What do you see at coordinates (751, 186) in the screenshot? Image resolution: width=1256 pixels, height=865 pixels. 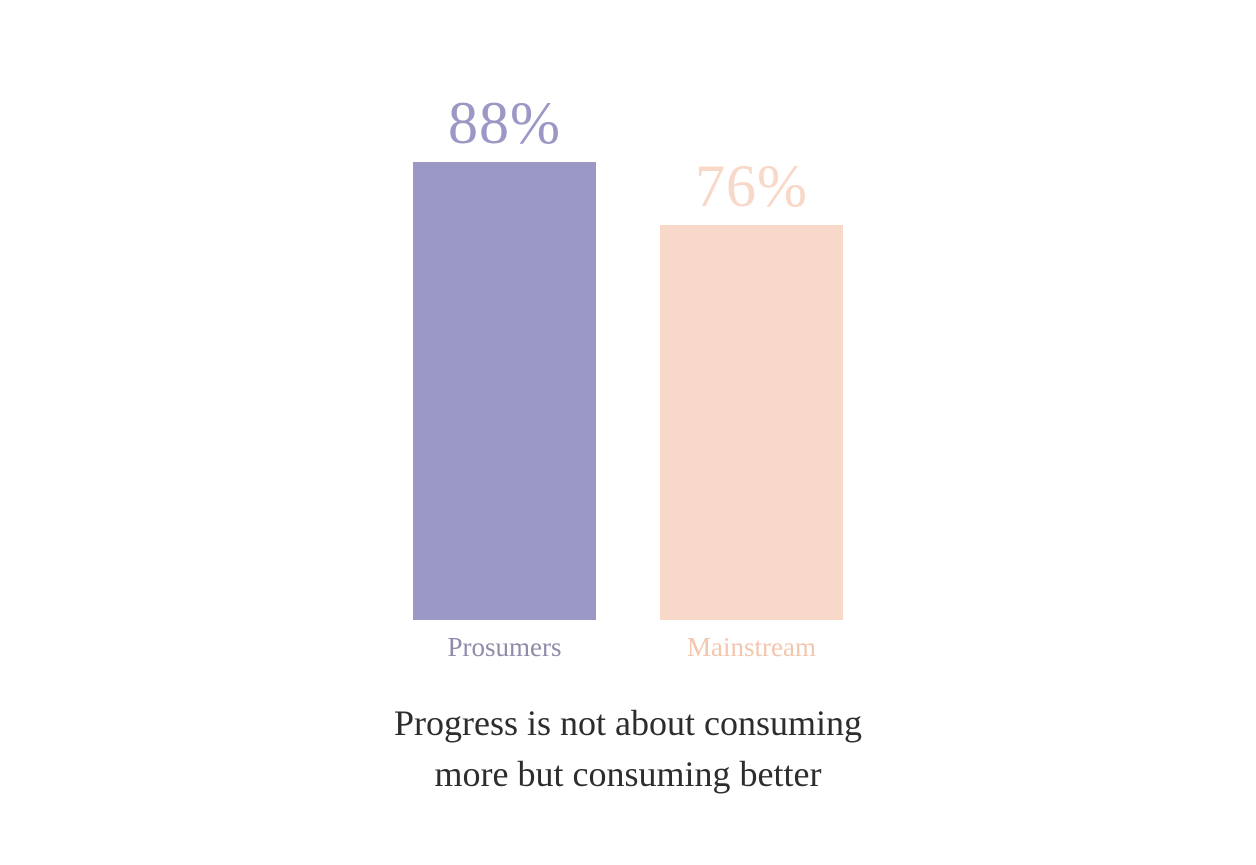 I see `value-label-mainstream: 76%` at bounding box center [751, 186].